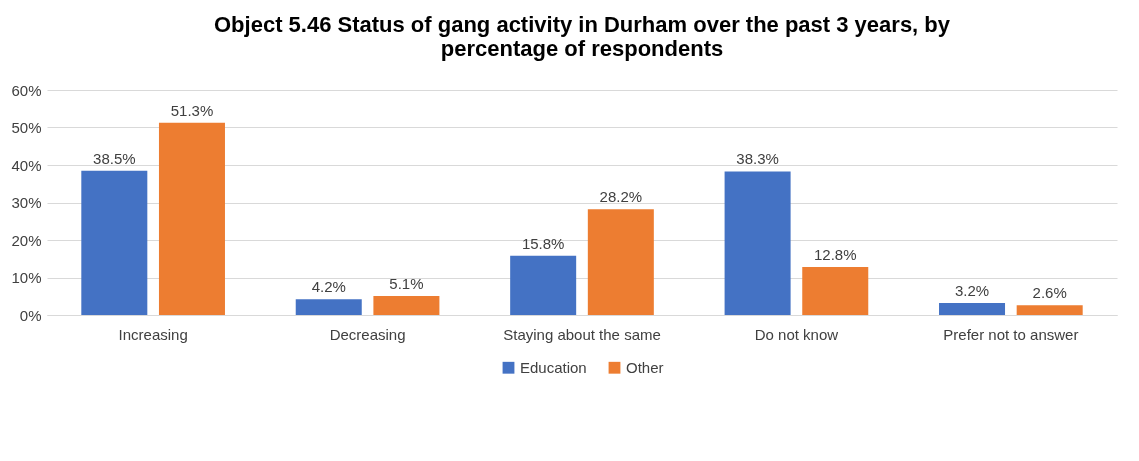  What do you see at coordinates (30, 315) in the screenshot?
I see `y-tick-label: 0%` at bounding box center [30, 315].